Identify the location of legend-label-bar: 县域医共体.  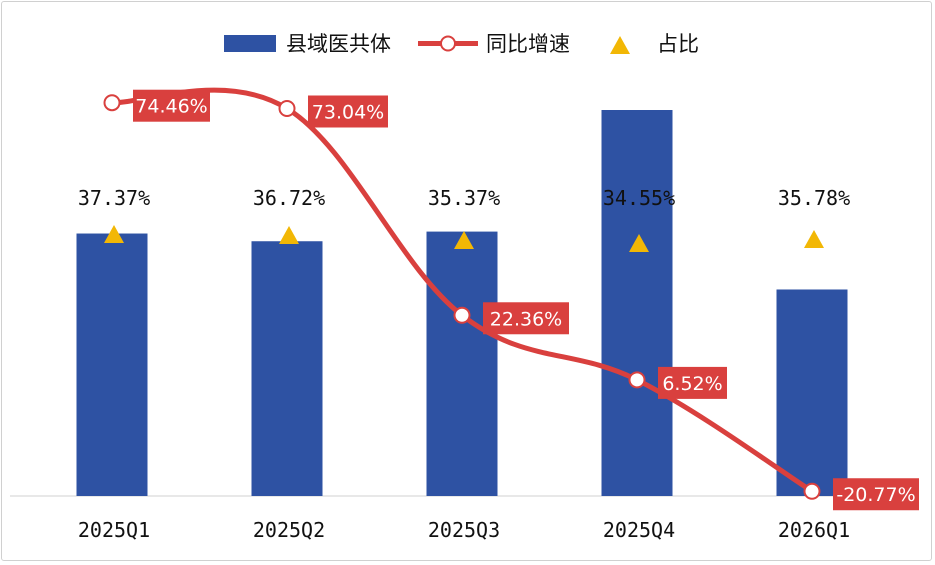
(338, 44).